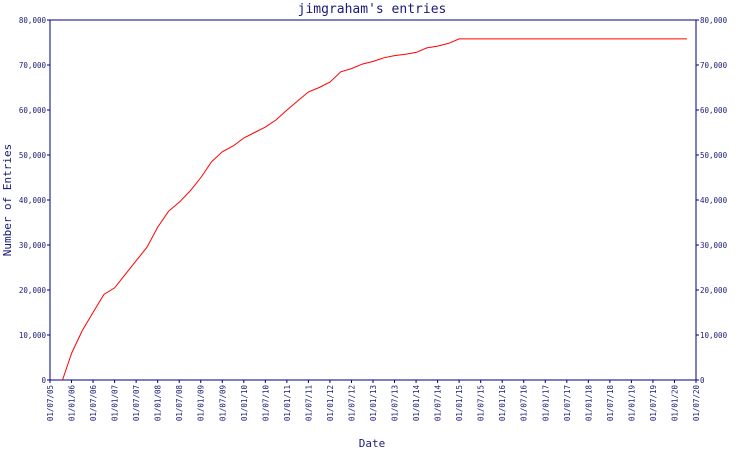  What do you see at coordinates (545, 403) in the screenshot?
I see `x-tick-label: 01/01/17` at bounding box center [545, 403].